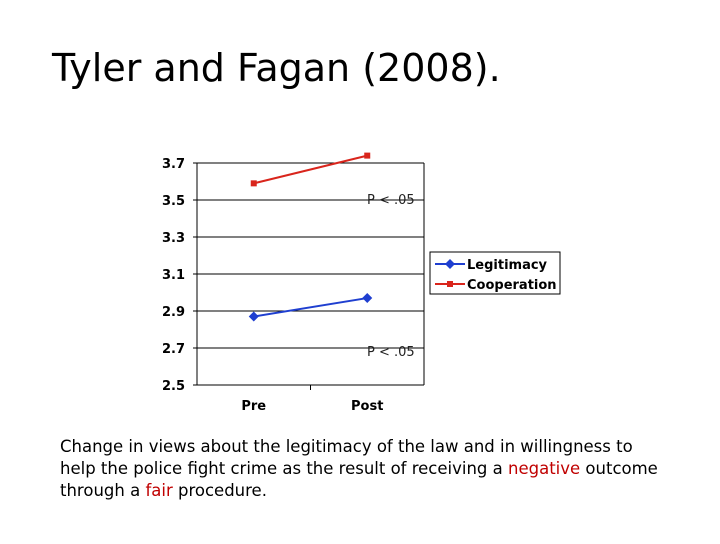 The image size is (720, 544). What do you see at coordinates (507, 265) in the screenshot?
I see `legend-label: Legitimacy` at bounding box center [507, 265].